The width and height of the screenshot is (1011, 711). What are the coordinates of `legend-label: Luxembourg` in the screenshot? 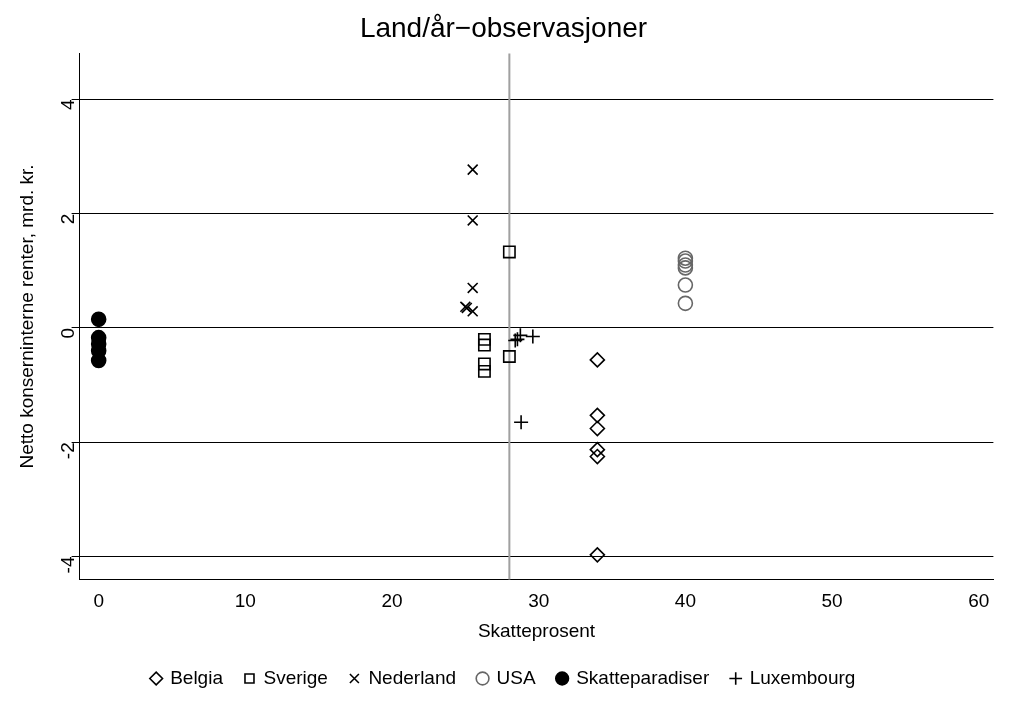 It's located at (802, 677).